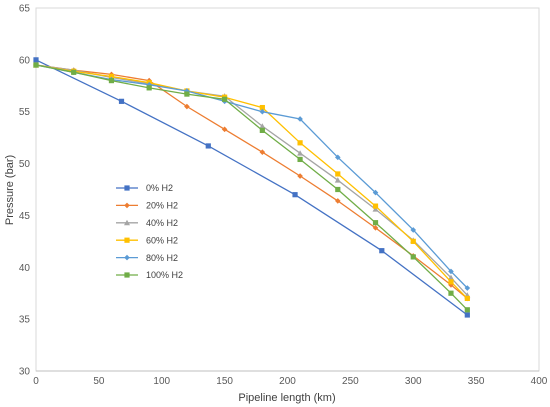 The width and height of the screenshot is (550, 407). Describe the element at coordinates (162, 258) in the screenshot. I see `legend-label: 80% H2` at that location.